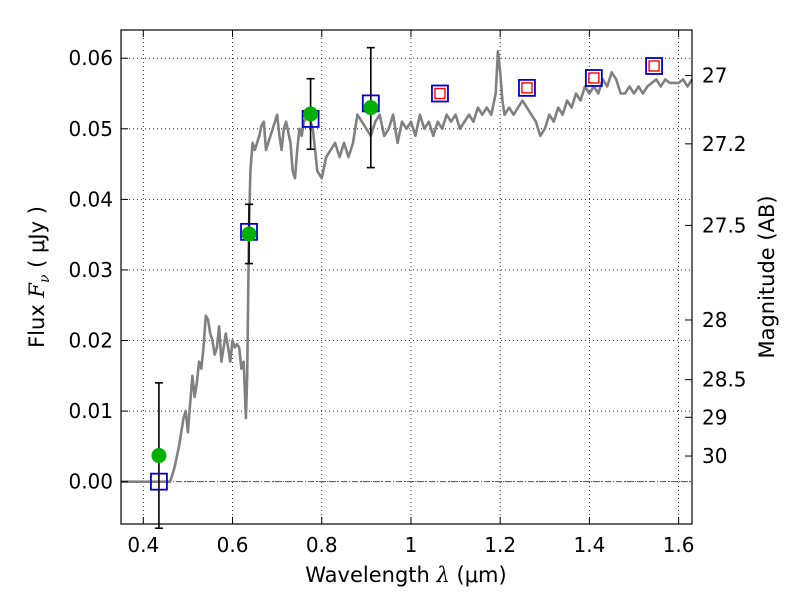 The height and width of the screenshot is (600, 800). Describe the element at coordinates (500, 545) in the screenshot. I see `x-tick-label: 1.2` at that location.